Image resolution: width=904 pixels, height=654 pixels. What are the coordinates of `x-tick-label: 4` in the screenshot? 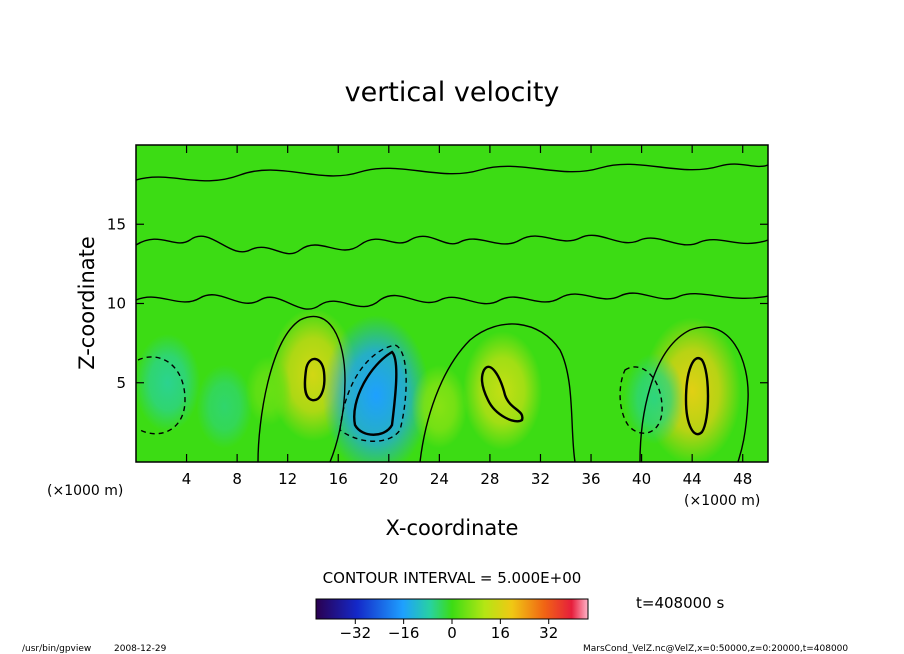 It's located at (187, 479).